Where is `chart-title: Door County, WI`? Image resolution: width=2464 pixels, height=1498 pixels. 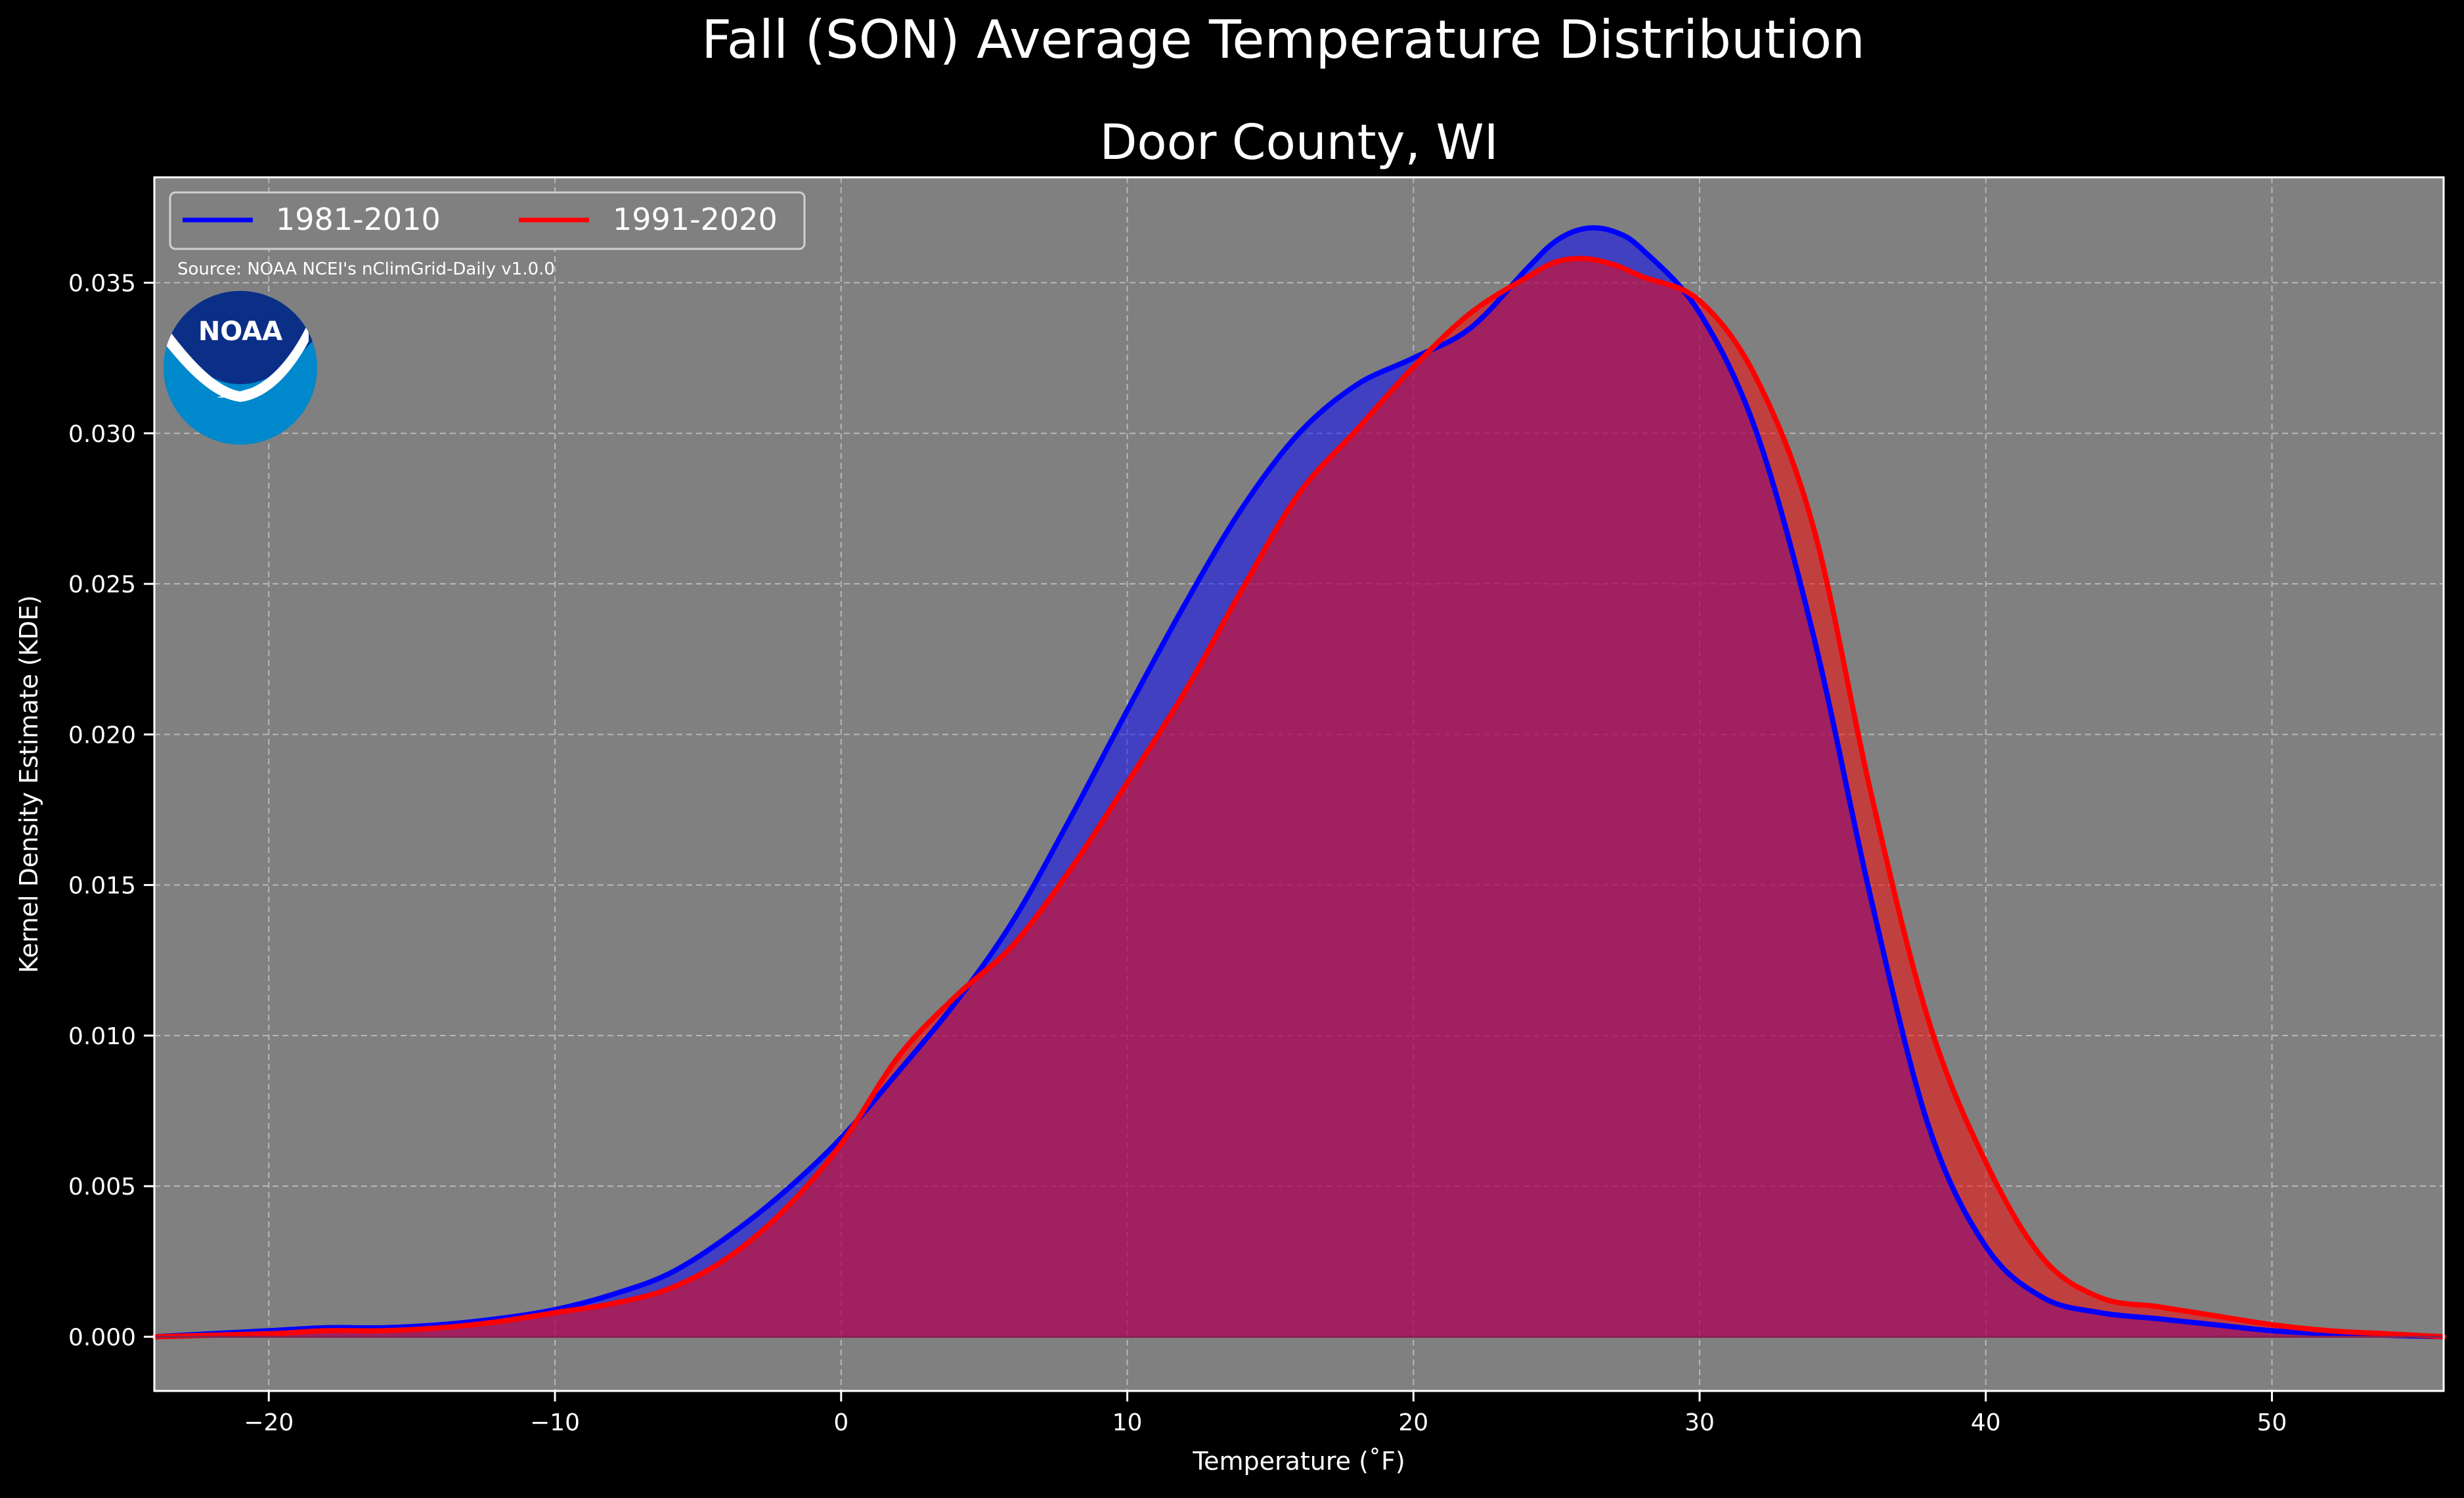 chart-title: Door County, WI is located at coordinates (1298, 142).